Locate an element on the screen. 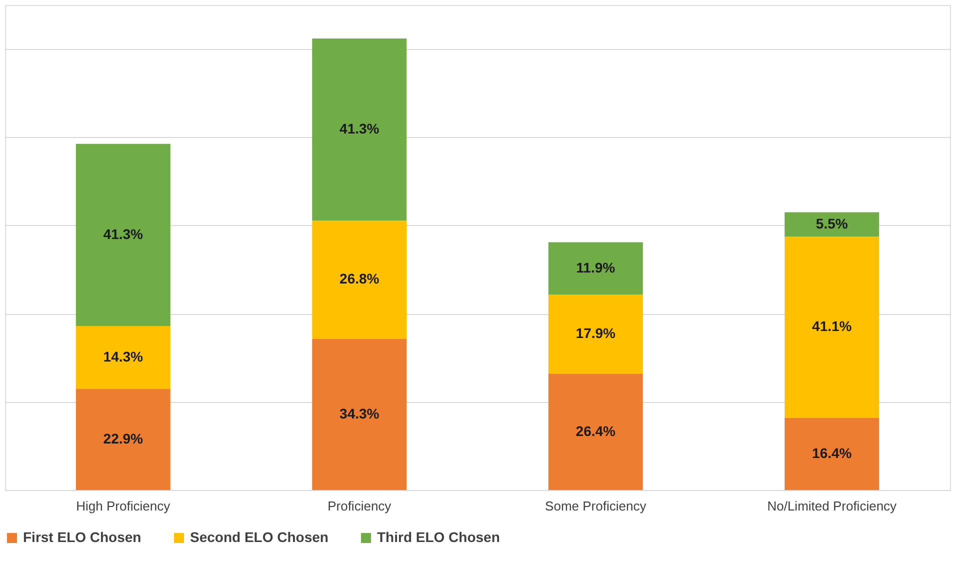 The height and width of the screenshot is (573, 977). legend-label: Third ELO Chosen is located at coordinates (438, 537).